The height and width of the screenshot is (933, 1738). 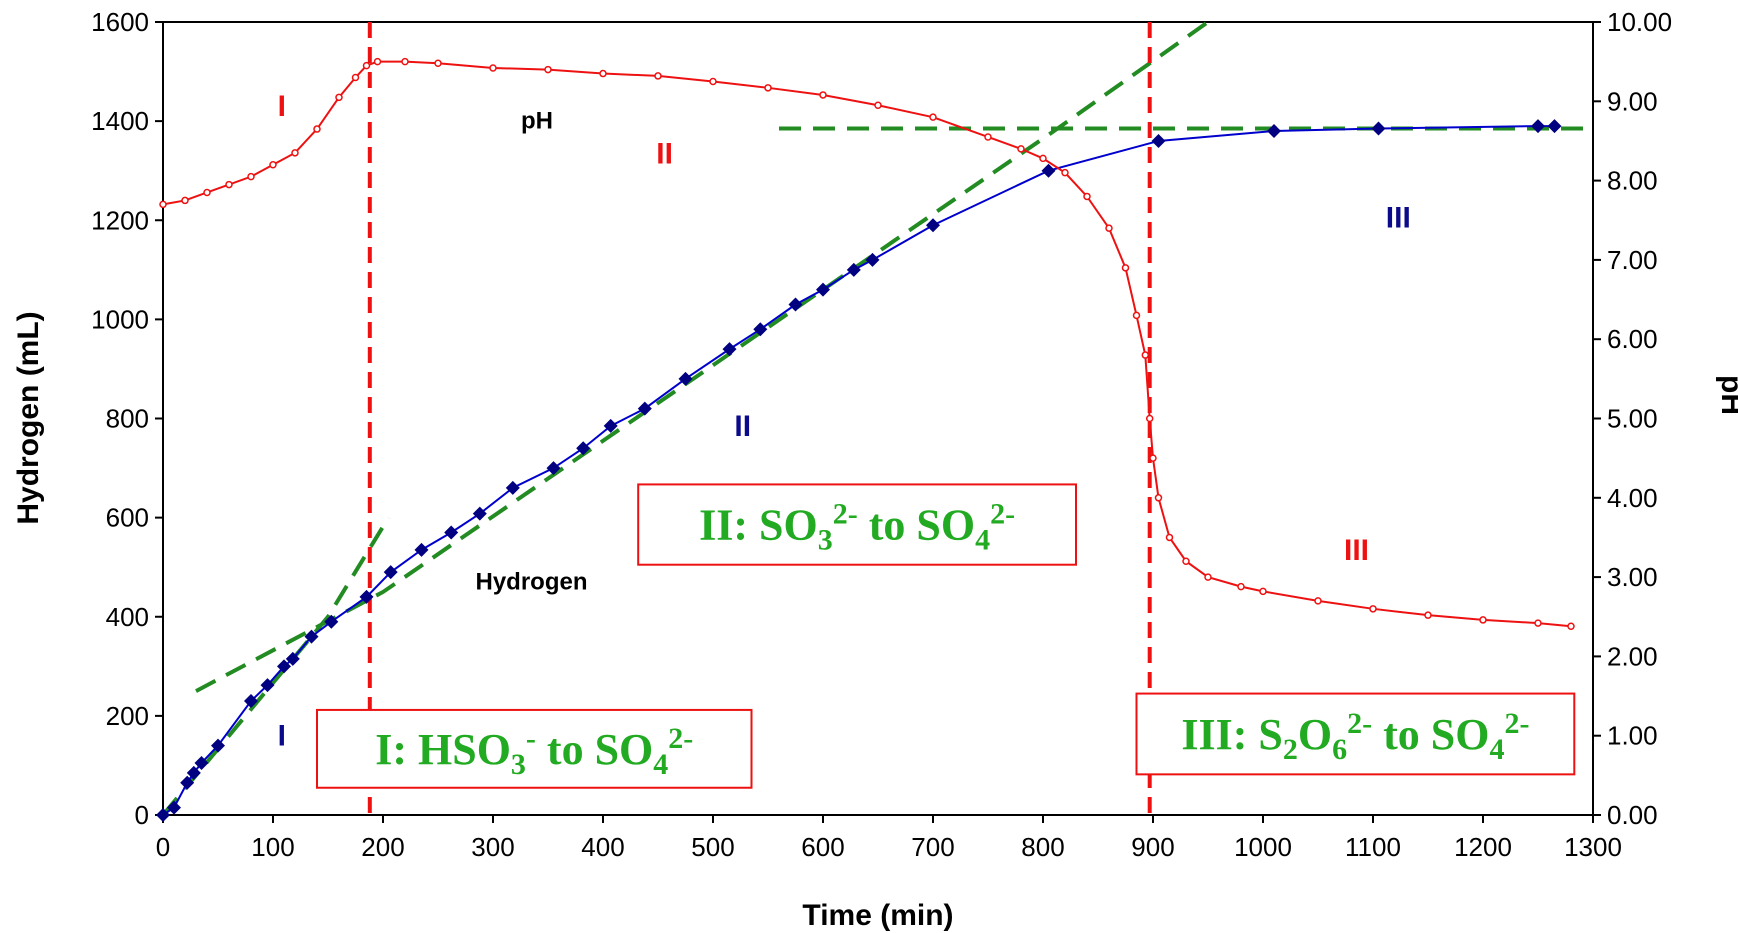 I want to click on y-tick-label: 800, so click(x=127, y=419).